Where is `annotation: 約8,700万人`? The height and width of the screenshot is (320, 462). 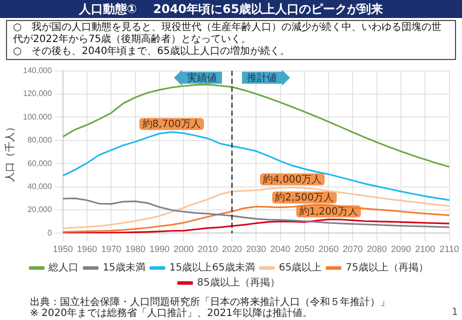 annotation: 約8,700万人 is located at coordinates (171, 124).